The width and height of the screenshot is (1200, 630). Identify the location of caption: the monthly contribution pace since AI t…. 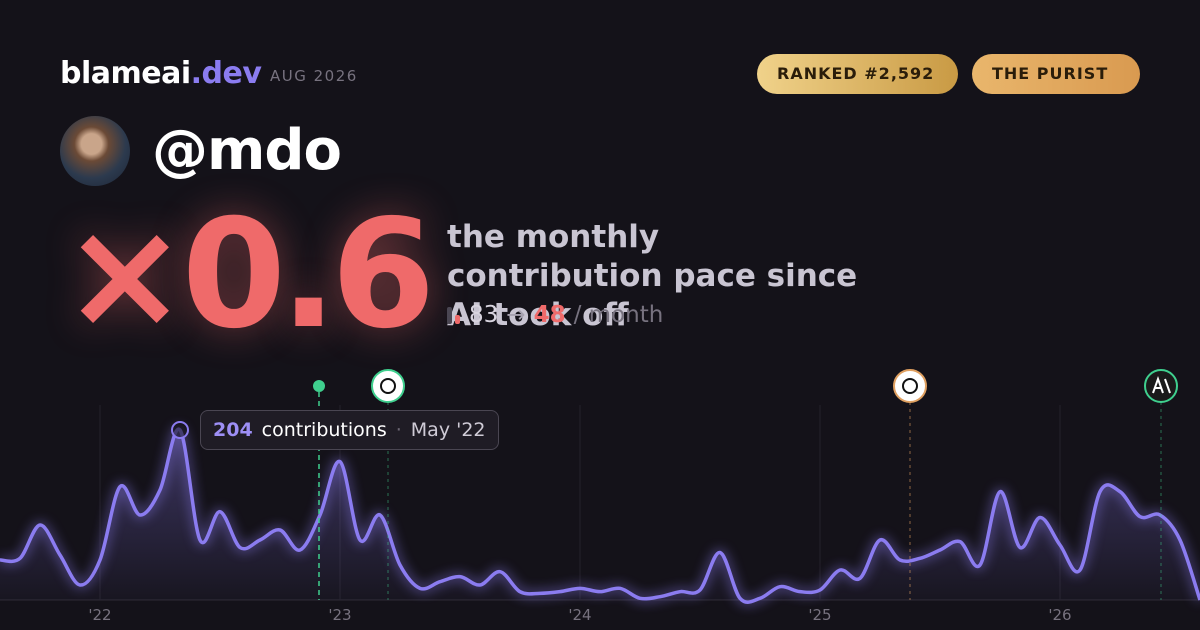
(652, 276).